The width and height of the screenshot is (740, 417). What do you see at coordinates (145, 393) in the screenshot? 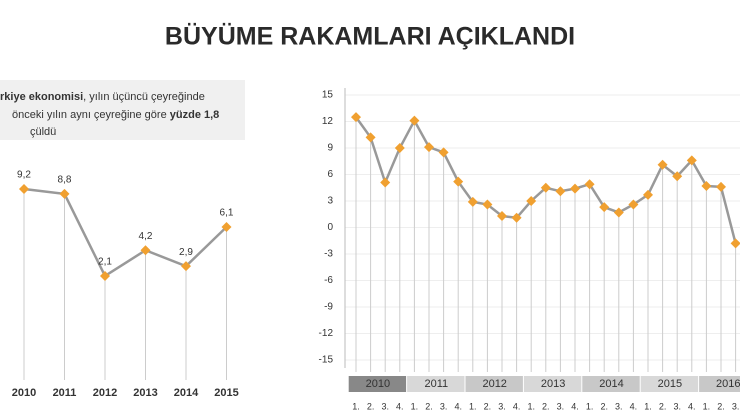
I see `x-tick-label: 2013` at bounding box center [145, 393].